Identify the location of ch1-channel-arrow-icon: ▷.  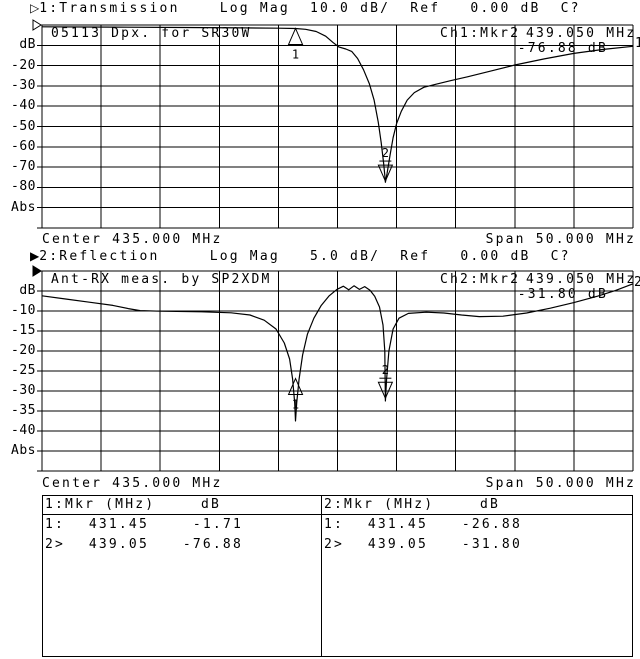
(35, 8).